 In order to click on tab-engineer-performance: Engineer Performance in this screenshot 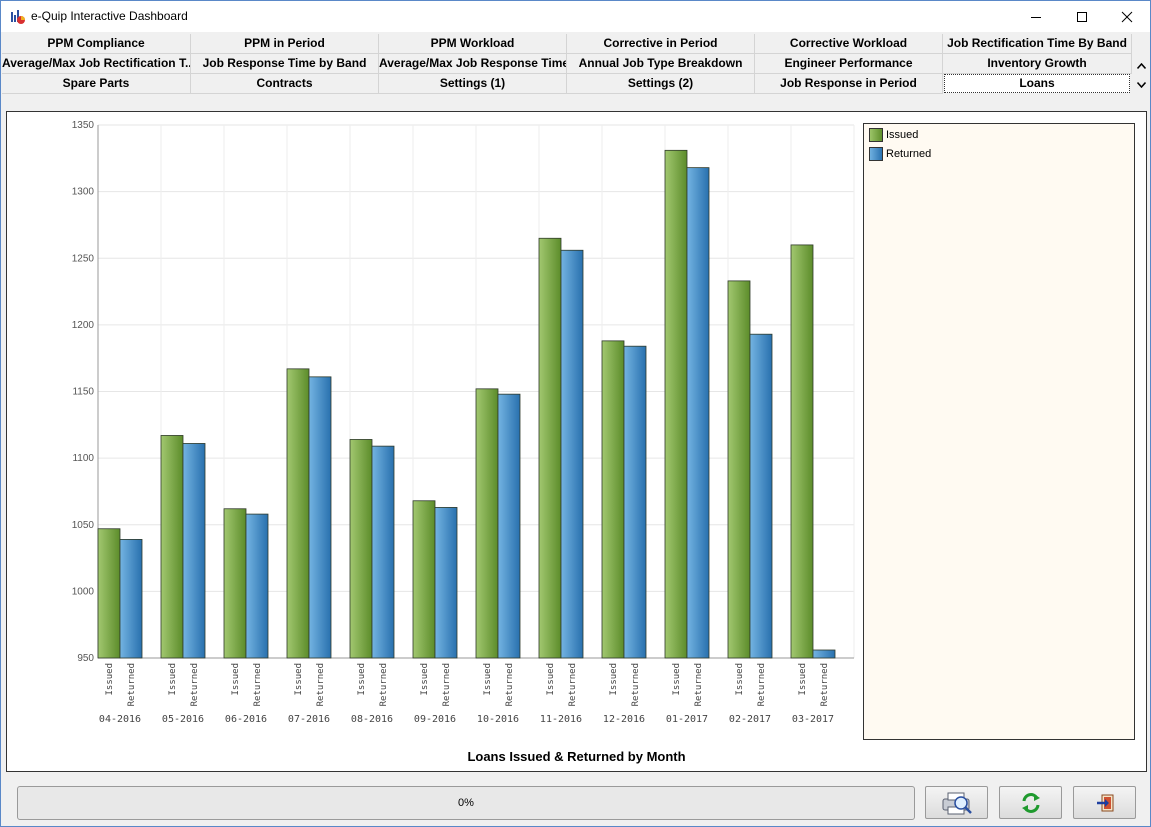, I will do `click(849, 64)`.